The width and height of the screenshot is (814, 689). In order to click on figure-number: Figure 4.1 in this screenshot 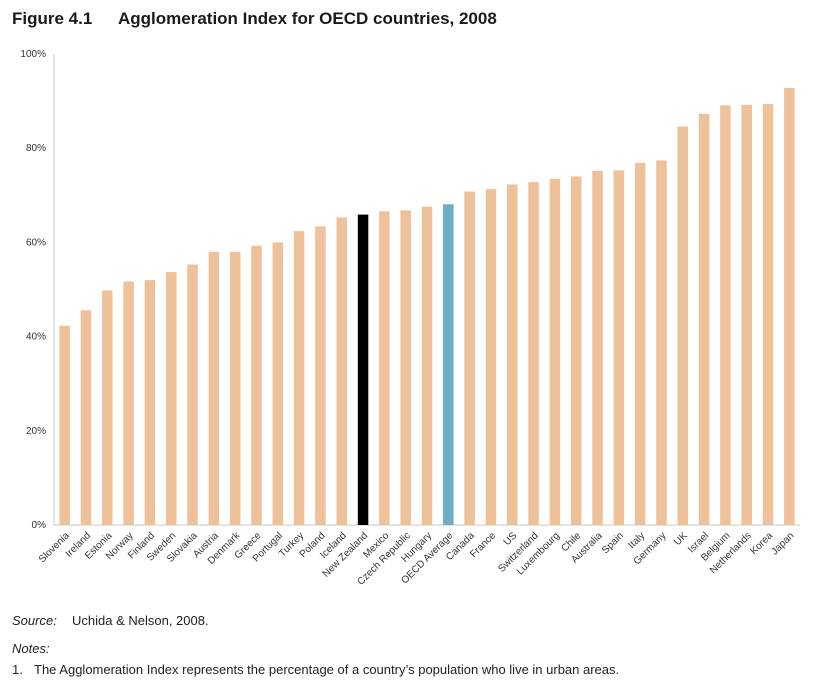, I will do `click(52, 18)`.